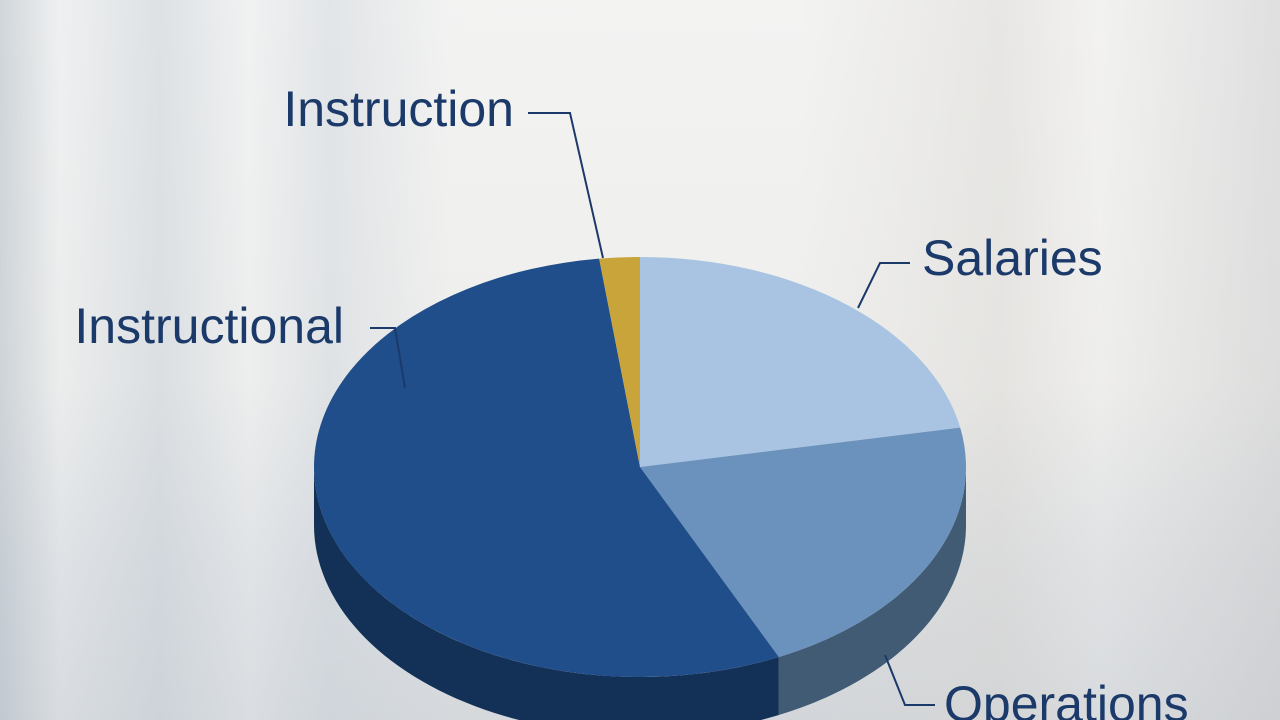 The width and height of the screenshot is (1280, 720). What do you see at coordinates (1012, 258) in the screenshot?
I see `slice-label: Salaries` at bounding box center [1012, 258].